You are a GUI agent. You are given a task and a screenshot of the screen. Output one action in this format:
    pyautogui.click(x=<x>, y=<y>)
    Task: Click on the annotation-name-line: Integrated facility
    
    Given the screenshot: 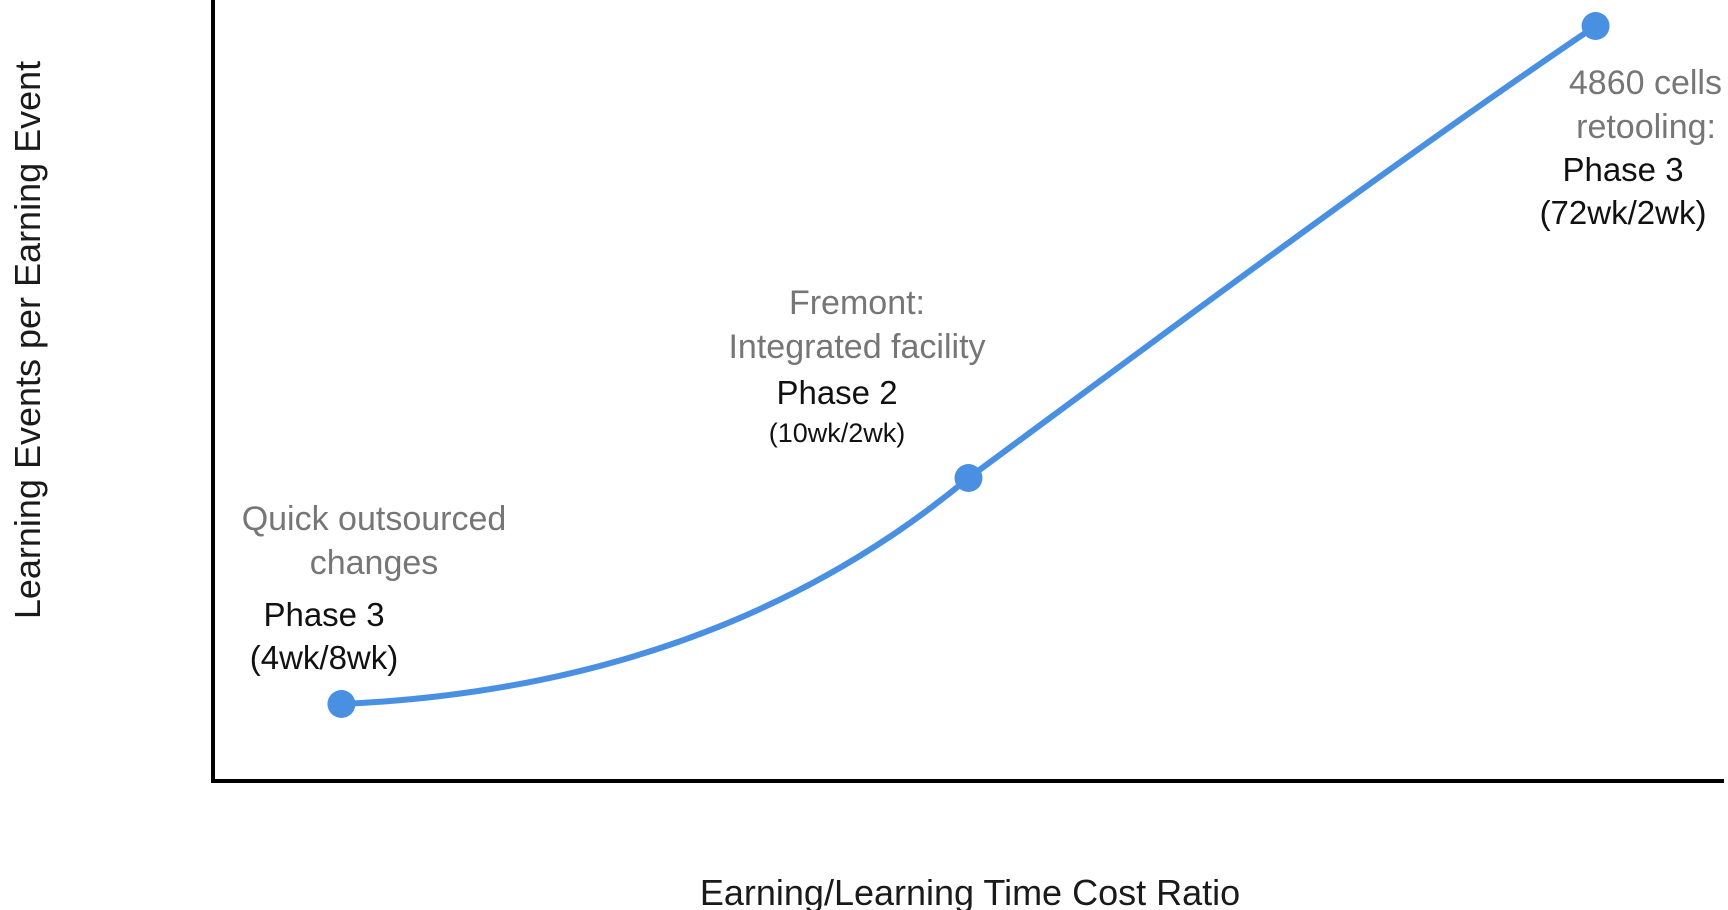 What is the action you would take?
    pyautogui.click(x=856, y=347)
    